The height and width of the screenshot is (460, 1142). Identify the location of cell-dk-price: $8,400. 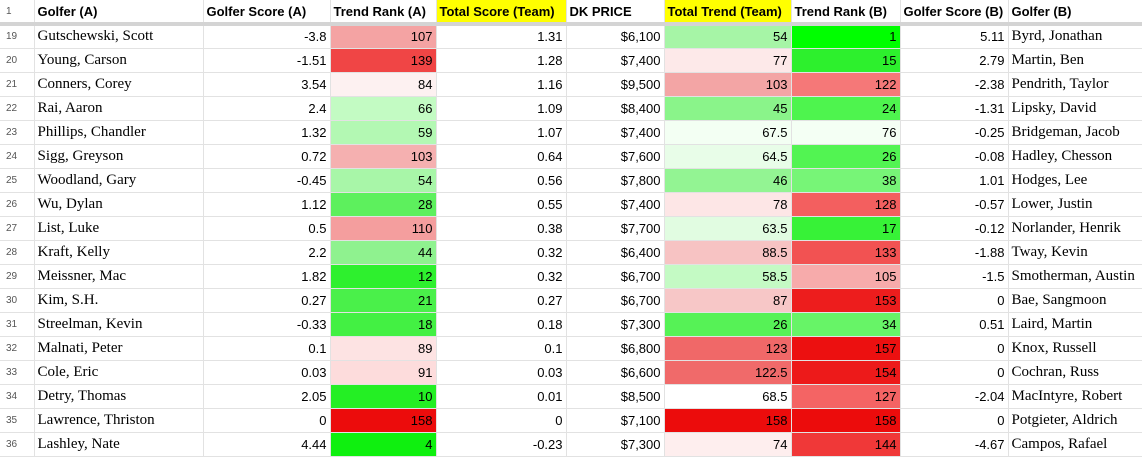
(615, 108).